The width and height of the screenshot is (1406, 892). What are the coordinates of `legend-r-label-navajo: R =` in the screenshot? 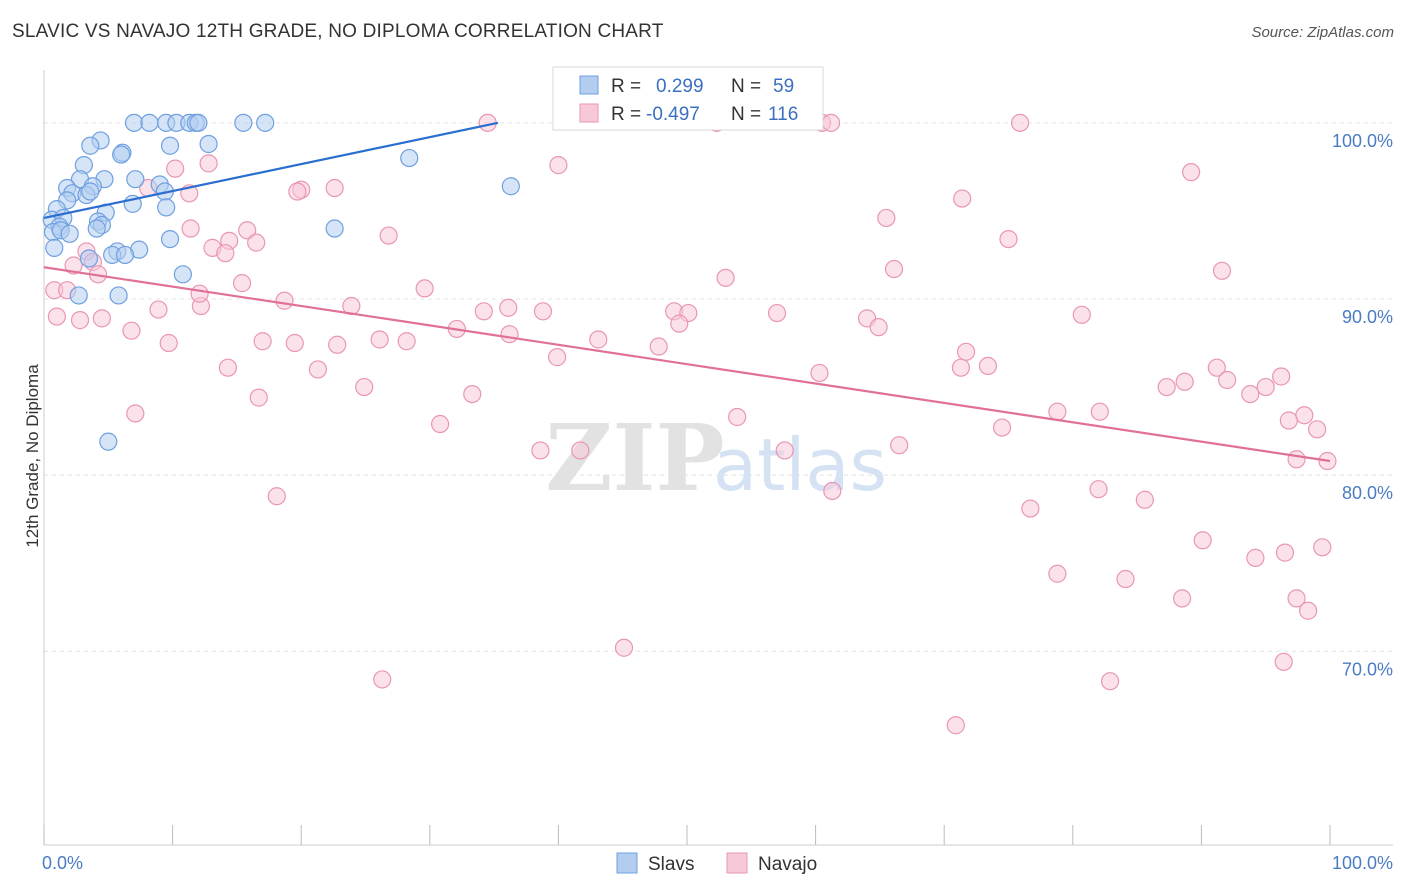 It's located at (626, 114).